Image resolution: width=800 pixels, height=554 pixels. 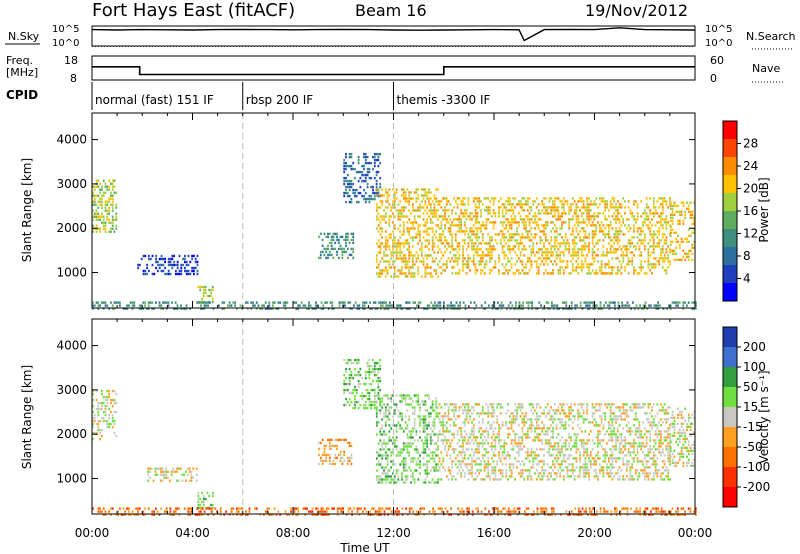 What do you see at coordinates (764, 416) in the screenshot?
I see `velocity-colorbar-label: Velocity [m s⁻¹]` at bounding box center [764, 416].